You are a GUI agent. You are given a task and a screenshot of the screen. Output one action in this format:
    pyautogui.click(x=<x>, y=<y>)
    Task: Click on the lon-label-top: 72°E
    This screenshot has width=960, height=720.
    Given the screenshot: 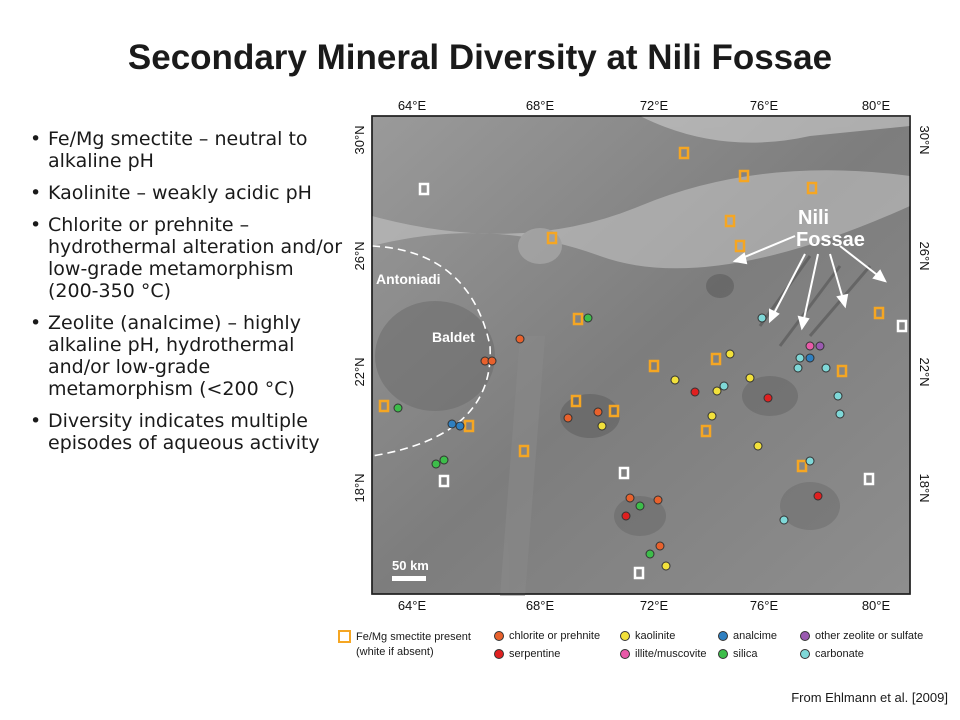 What is the action you would take?
    pyautogui.click(x=654, y=105)
    